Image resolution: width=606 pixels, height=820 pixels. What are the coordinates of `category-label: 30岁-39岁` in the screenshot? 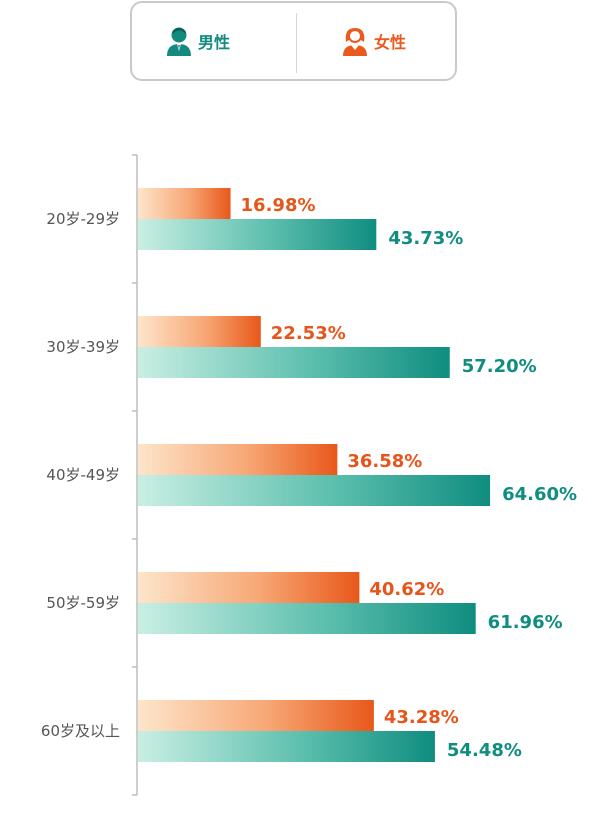 It's located at (83, 347).